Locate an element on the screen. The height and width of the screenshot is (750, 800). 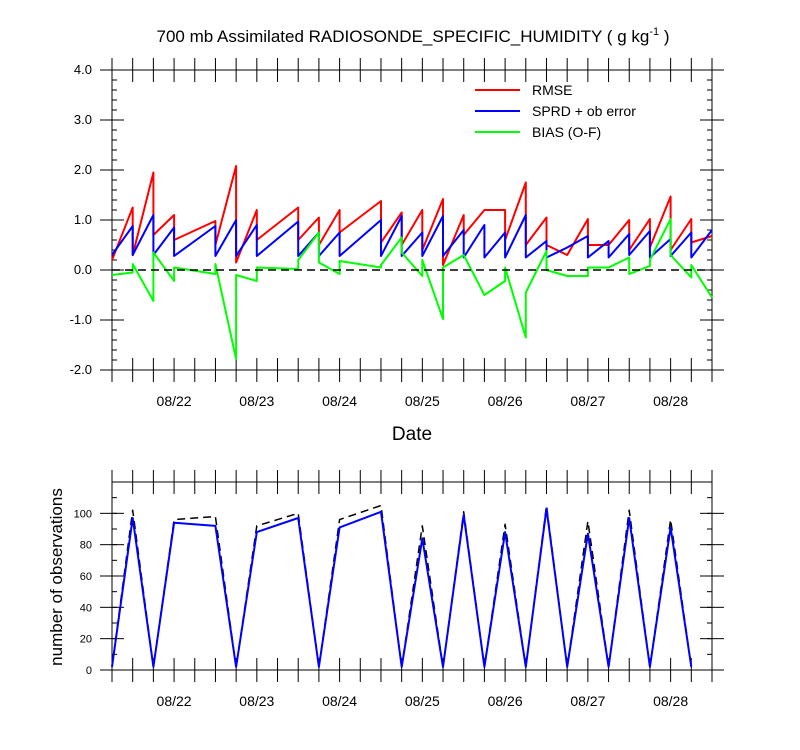
y-tick-label: 20 is located at coordinates (86, 640).